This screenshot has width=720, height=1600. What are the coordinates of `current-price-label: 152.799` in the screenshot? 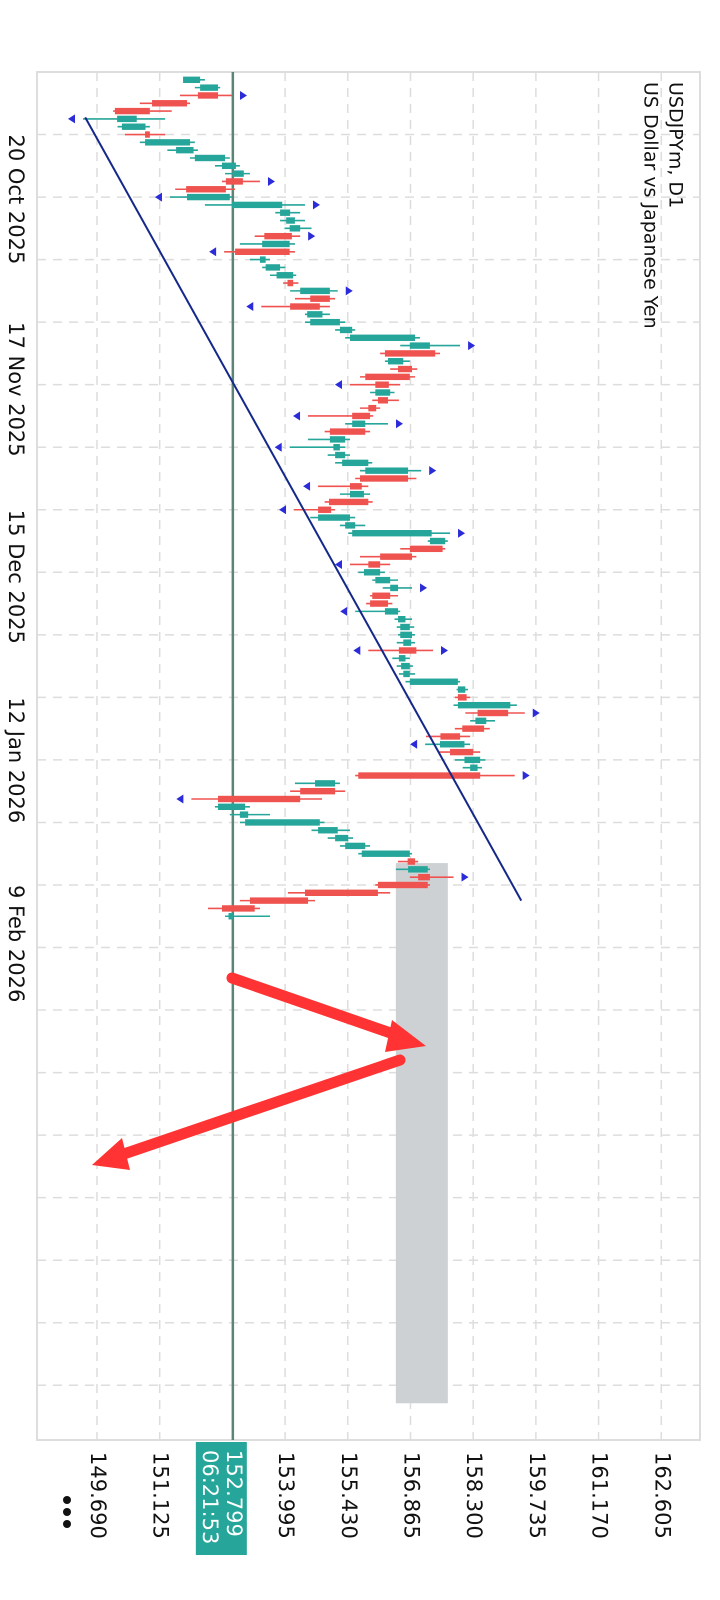 It's located at (234, 1493).